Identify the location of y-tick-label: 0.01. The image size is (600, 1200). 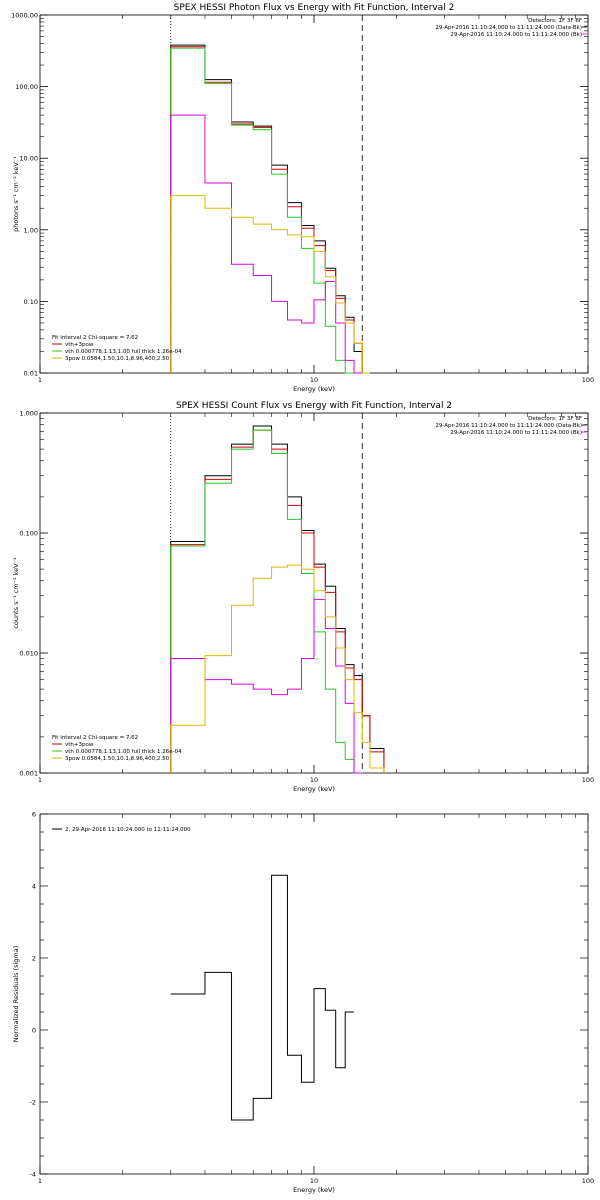
(31, 374).